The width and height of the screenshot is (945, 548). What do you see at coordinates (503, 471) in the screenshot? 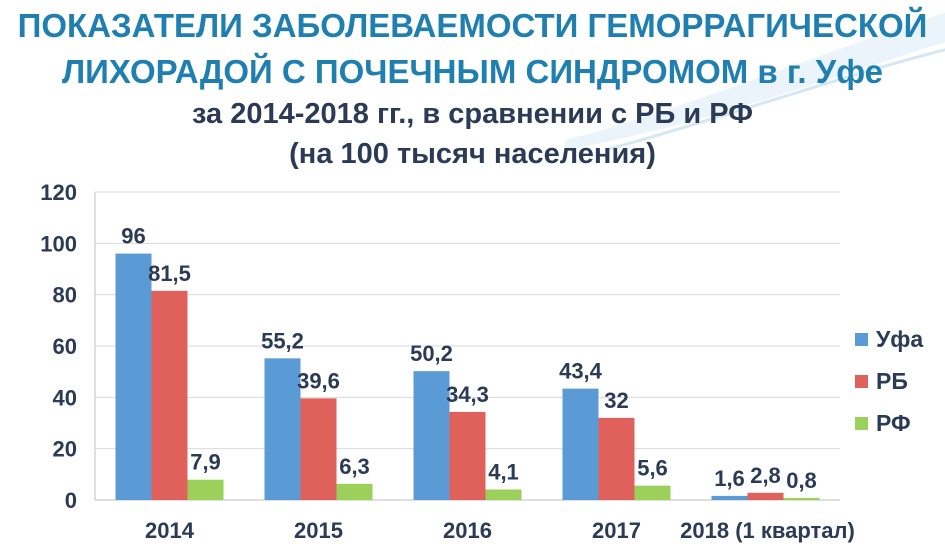
I see `data-label: 4,1` at bounding box center [503, 471].